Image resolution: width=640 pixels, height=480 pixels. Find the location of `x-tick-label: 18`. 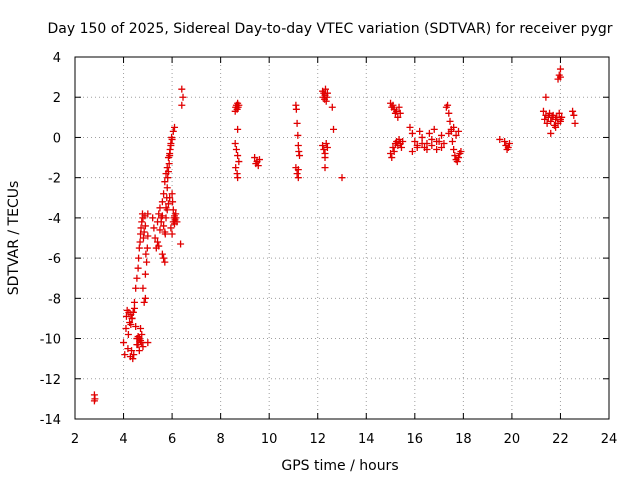

x-tick-label: 18 is located at coordinates (463, 439).